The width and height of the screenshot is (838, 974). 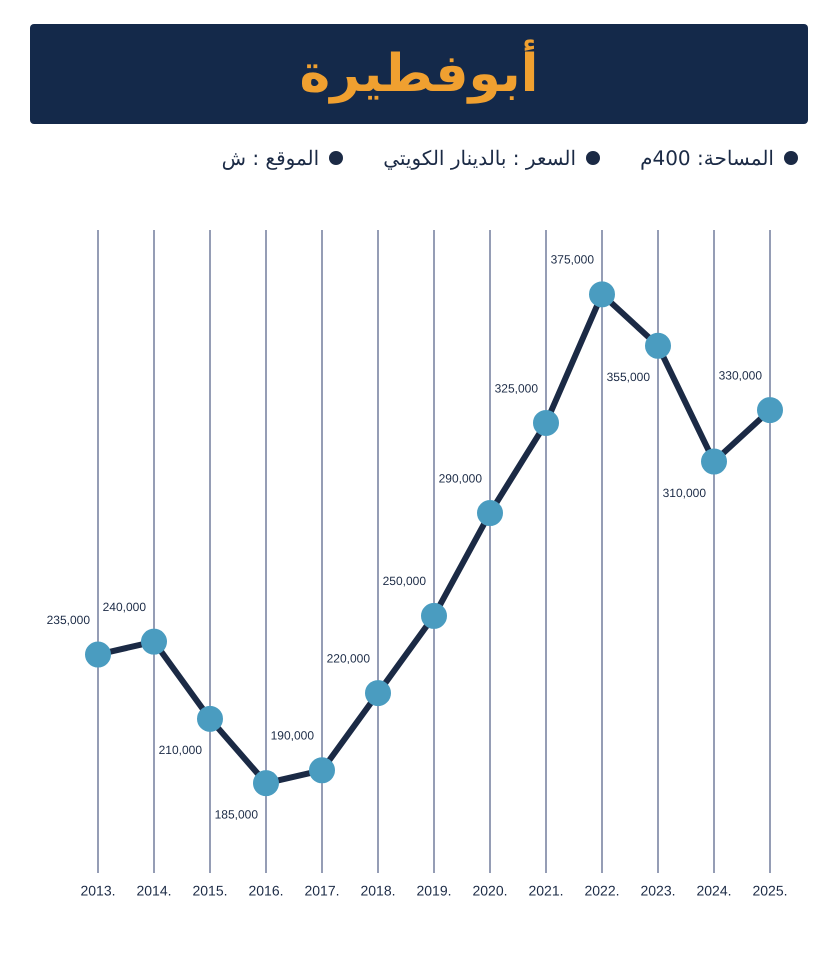 What do you see at coordinates (460, 478) in the screenshot?
I see `data-label: 290,000` at bounding box center [460, 478].